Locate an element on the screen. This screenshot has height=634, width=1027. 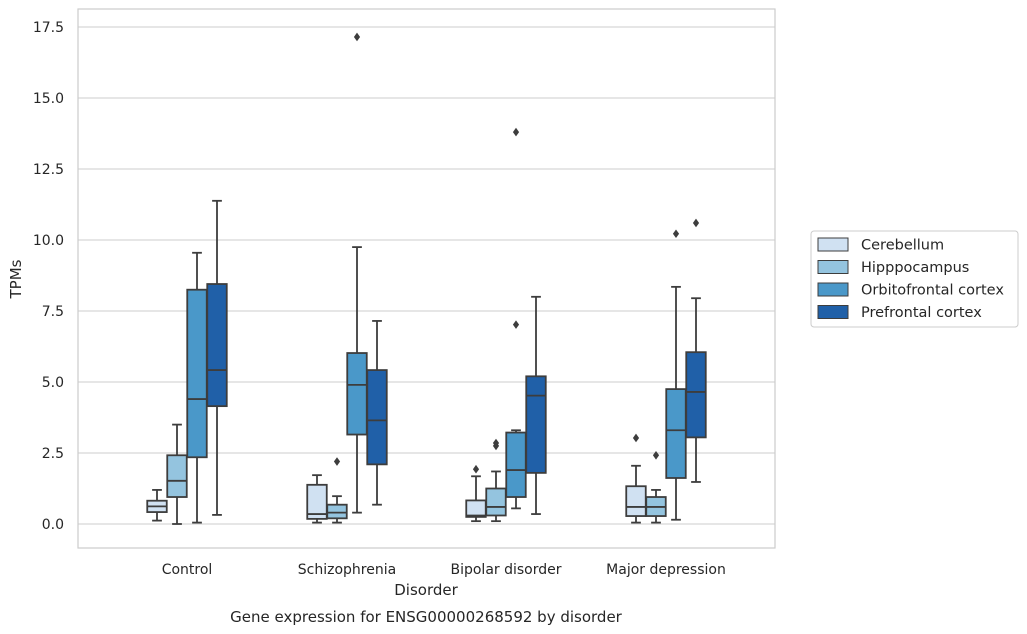
y-tick-label: 17.5 is located at coordinates (48, 28).